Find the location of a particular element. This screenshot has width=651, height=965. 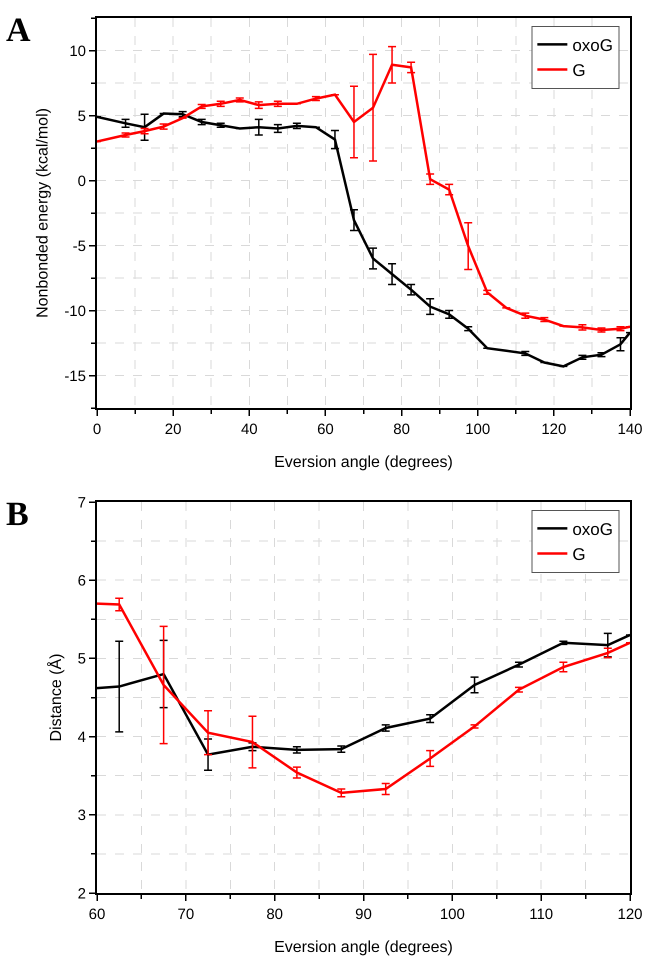

x-tick-label: 40 is located at coordinates (249, 429).